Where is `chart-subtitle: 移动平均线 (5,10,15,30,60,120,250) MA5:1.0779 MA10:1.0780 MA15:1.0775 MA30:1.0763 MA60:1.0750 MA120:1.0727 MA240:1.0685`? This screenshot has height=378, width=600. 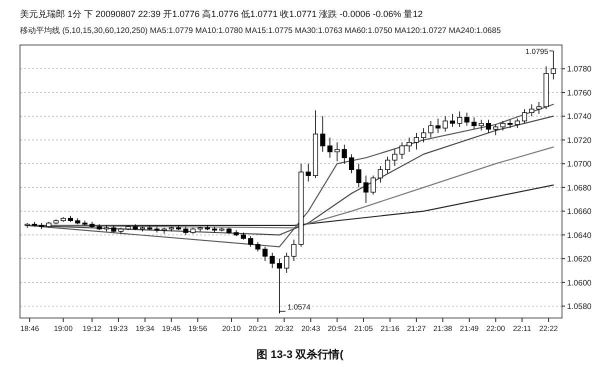
chart-subtitle: 移动平均线 (5,10,15,30,60,120,250) MA5:1.0779 MA10:1.0780 MA15:1.0775 MA30:1.0763 MA60:1.0750 MA120:1.0727 MA240:1.0685 is located at coordinates (261, 30).